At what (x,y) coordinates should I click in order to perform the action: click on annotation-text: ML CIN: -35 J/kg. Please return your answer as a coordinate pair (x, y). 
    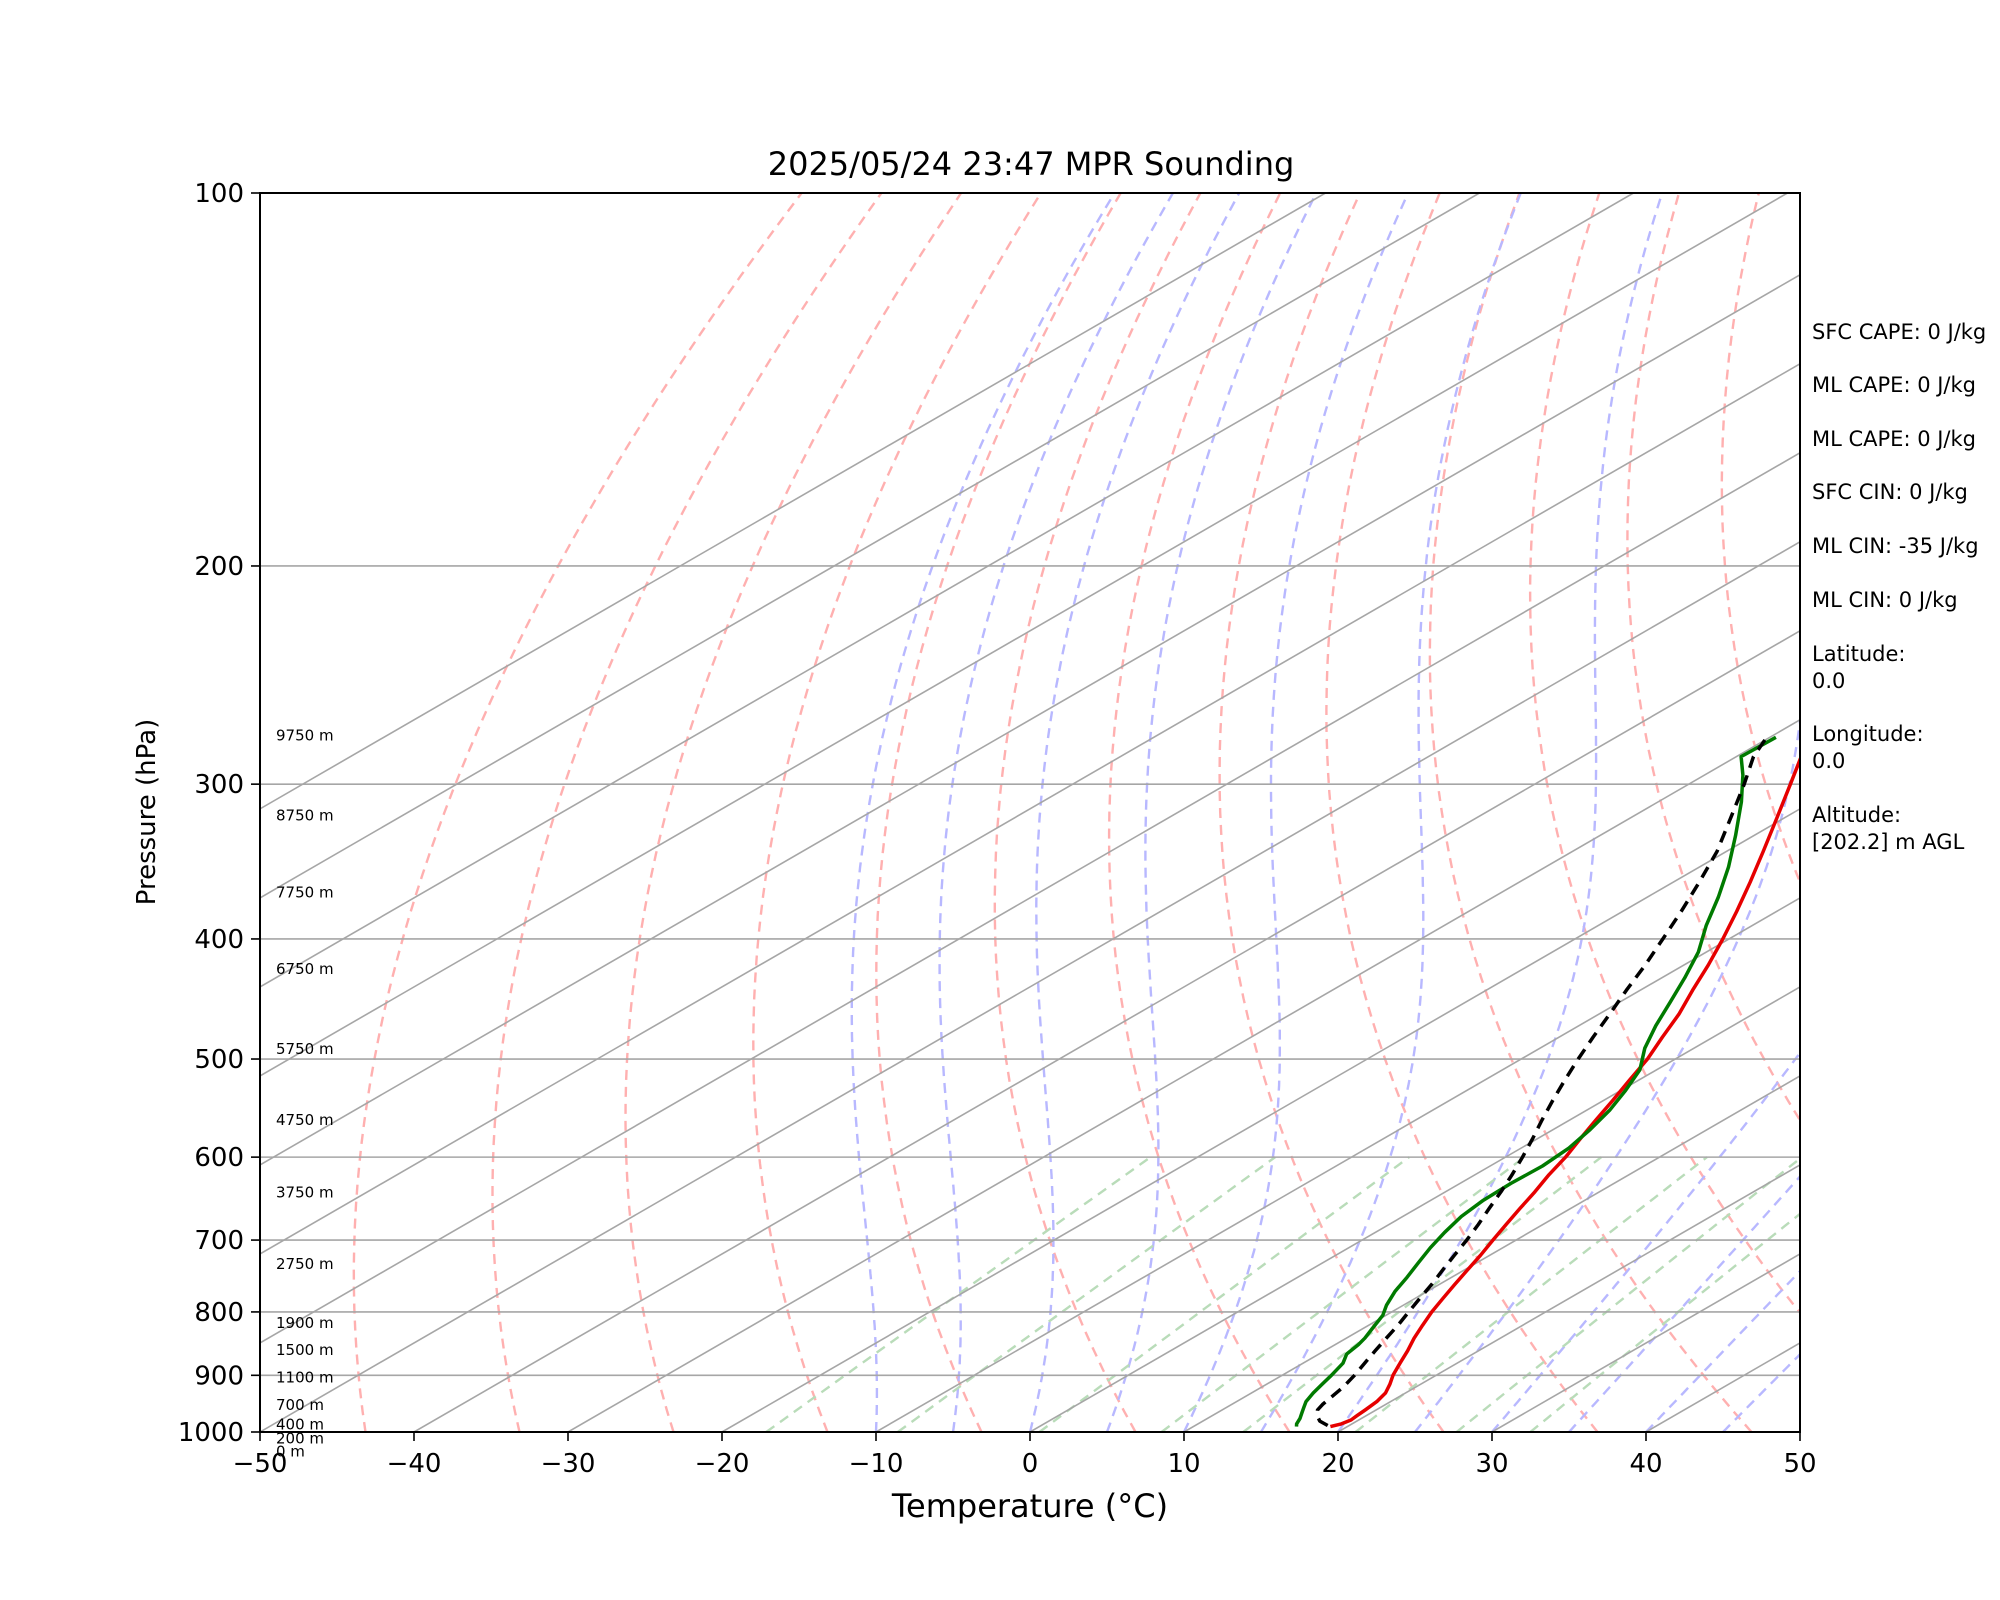
    Looking at the image, I should click on (1895, 546).